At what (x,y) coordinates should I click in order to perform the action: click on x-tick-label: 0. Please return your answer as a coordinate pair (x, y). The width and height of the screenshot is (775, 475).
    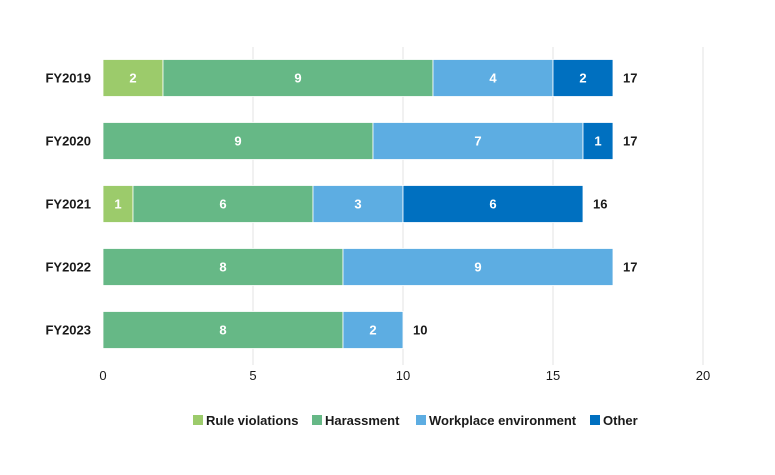
    Looking at the image, I should click on (102, 375).